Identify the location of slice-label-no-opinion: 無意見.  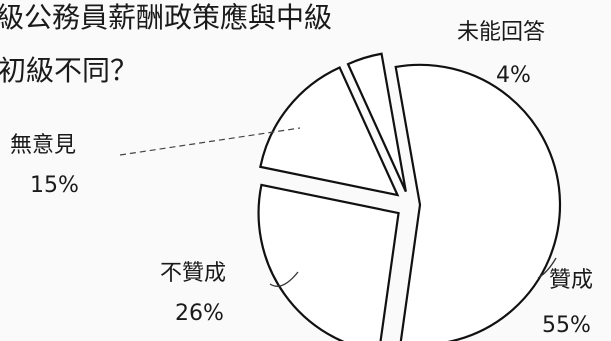
(43, 145).